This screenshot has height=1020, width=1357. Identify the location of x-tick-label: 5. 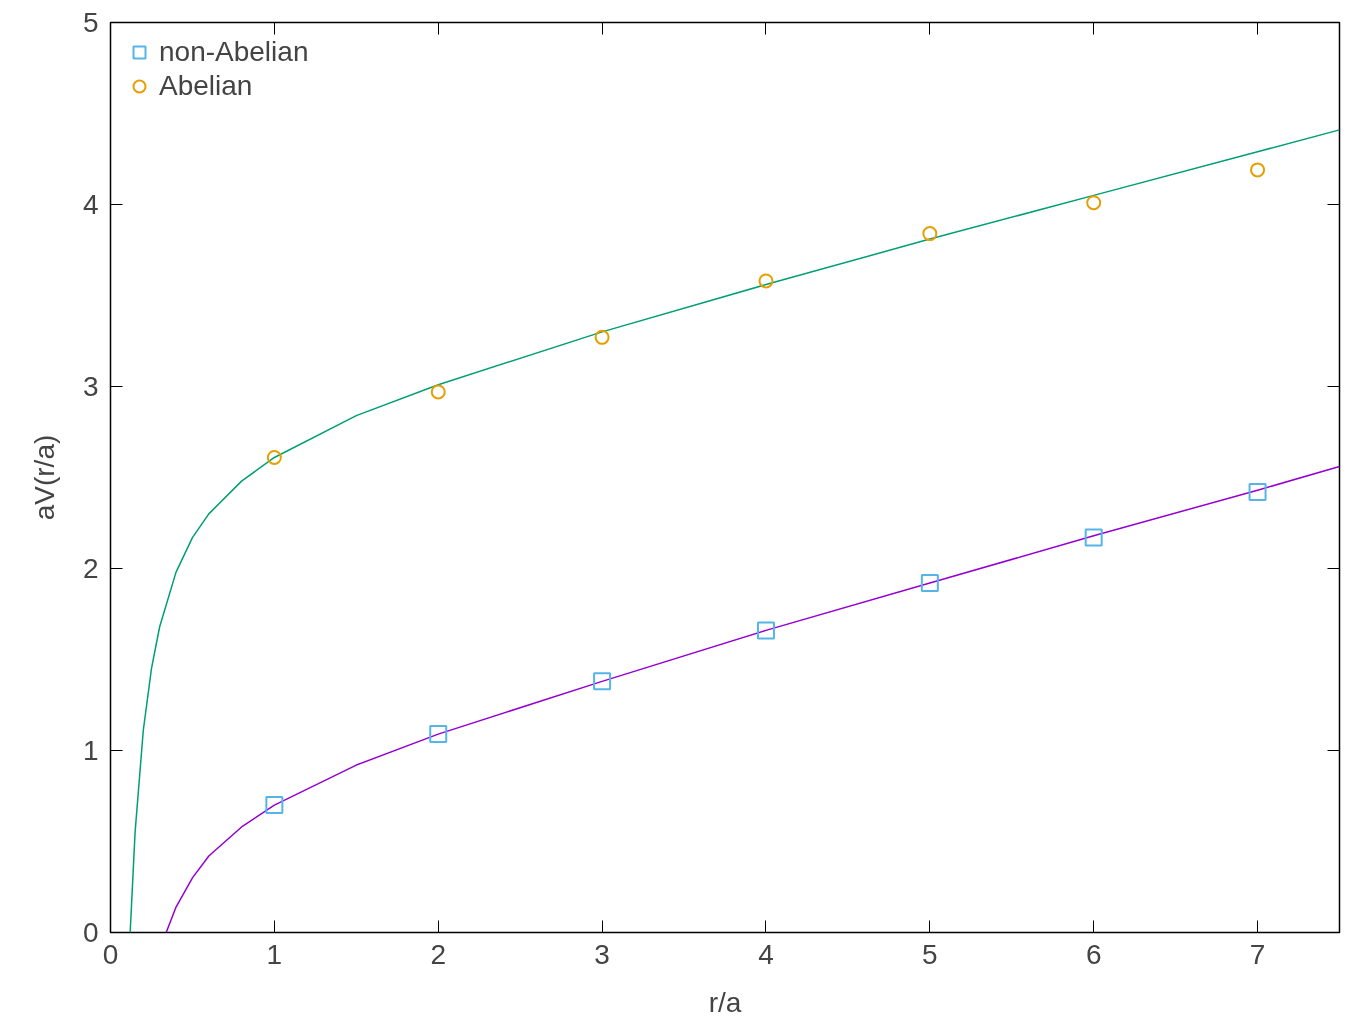
(930, 954).